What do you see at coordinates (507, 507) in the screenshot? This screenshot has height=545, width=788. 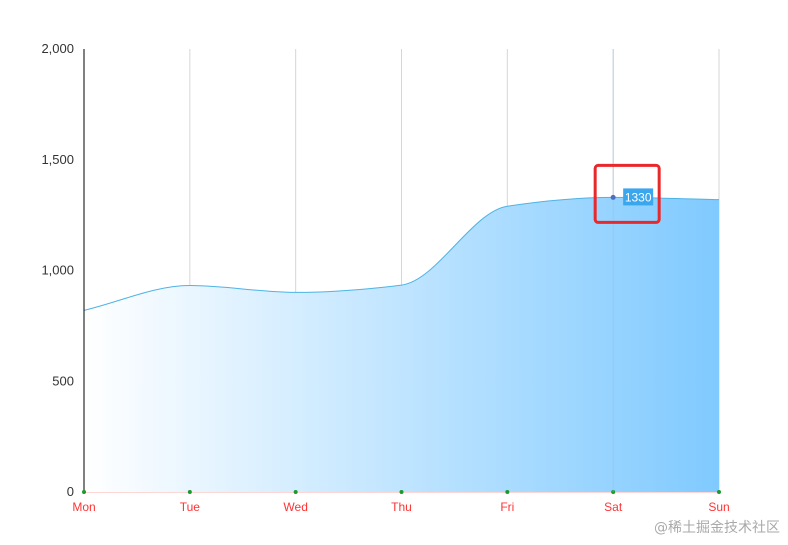 I see `x-tick-label: Fri` at bounding box center [507, 507].